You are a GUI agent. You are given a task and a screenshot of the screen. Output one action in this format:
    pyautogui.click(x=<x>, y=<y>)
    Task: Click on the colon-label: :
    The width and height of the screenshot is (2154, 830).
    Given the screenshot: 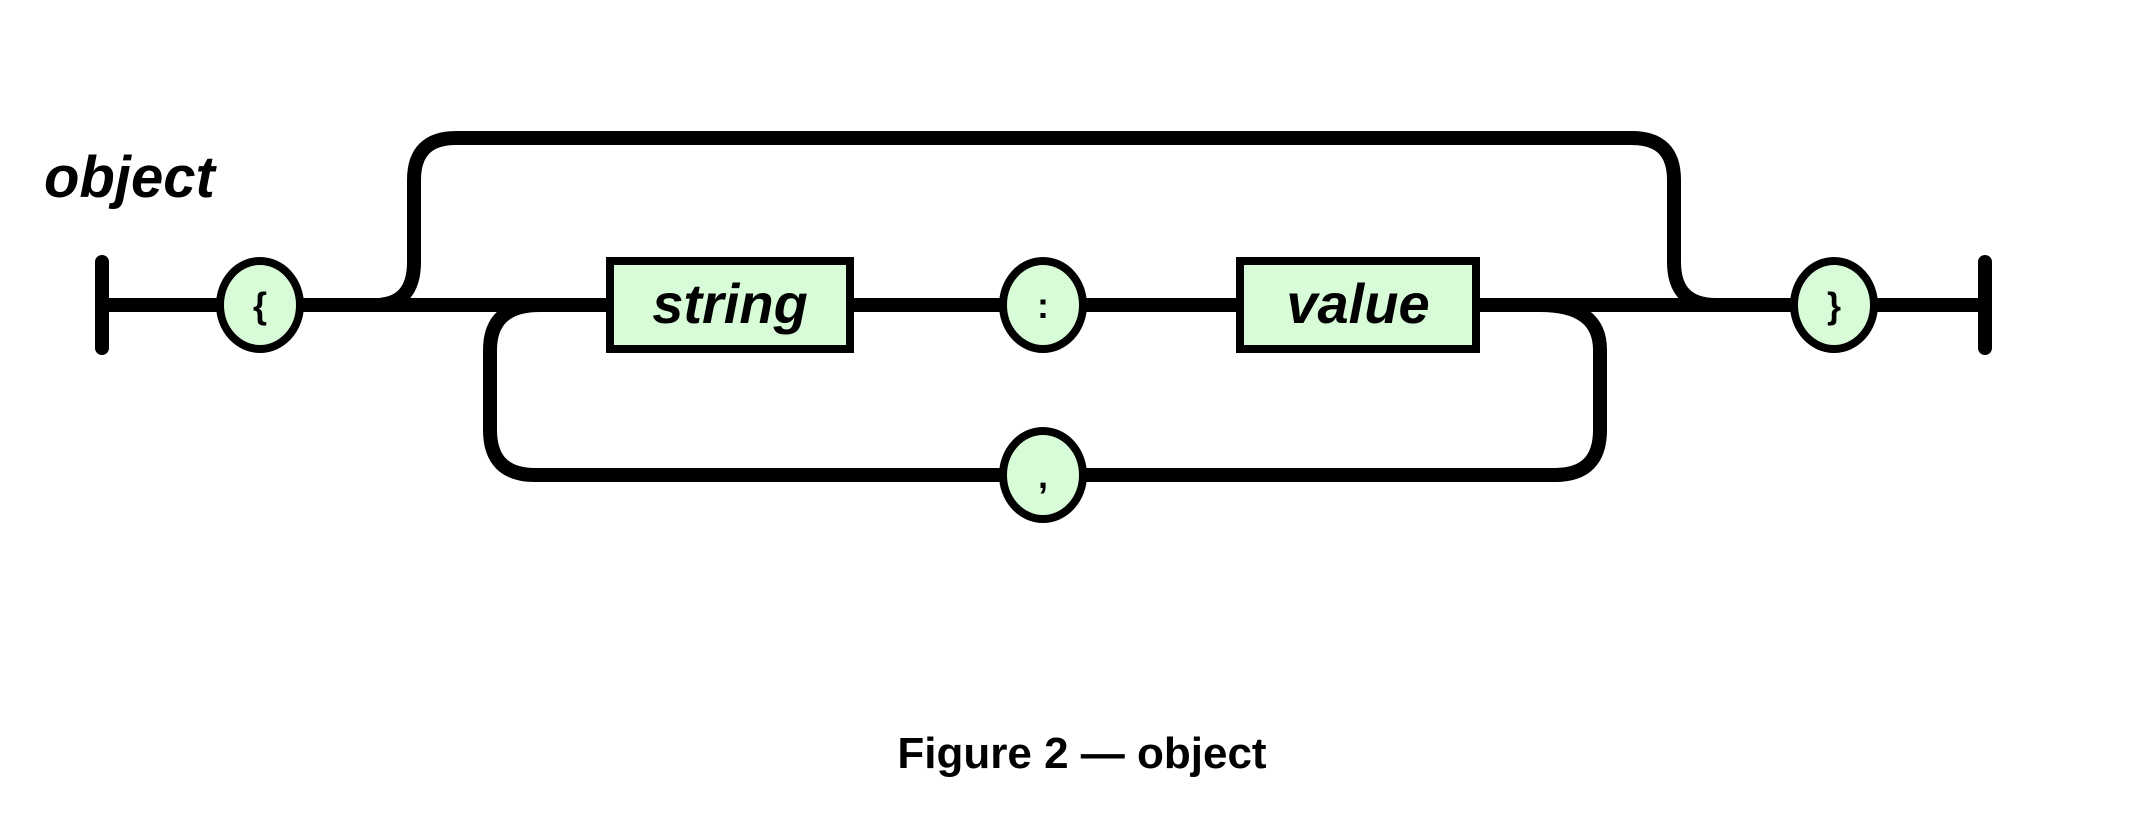 What is the action you would take?
    pyautogui.click(x=1043, y=305)
    